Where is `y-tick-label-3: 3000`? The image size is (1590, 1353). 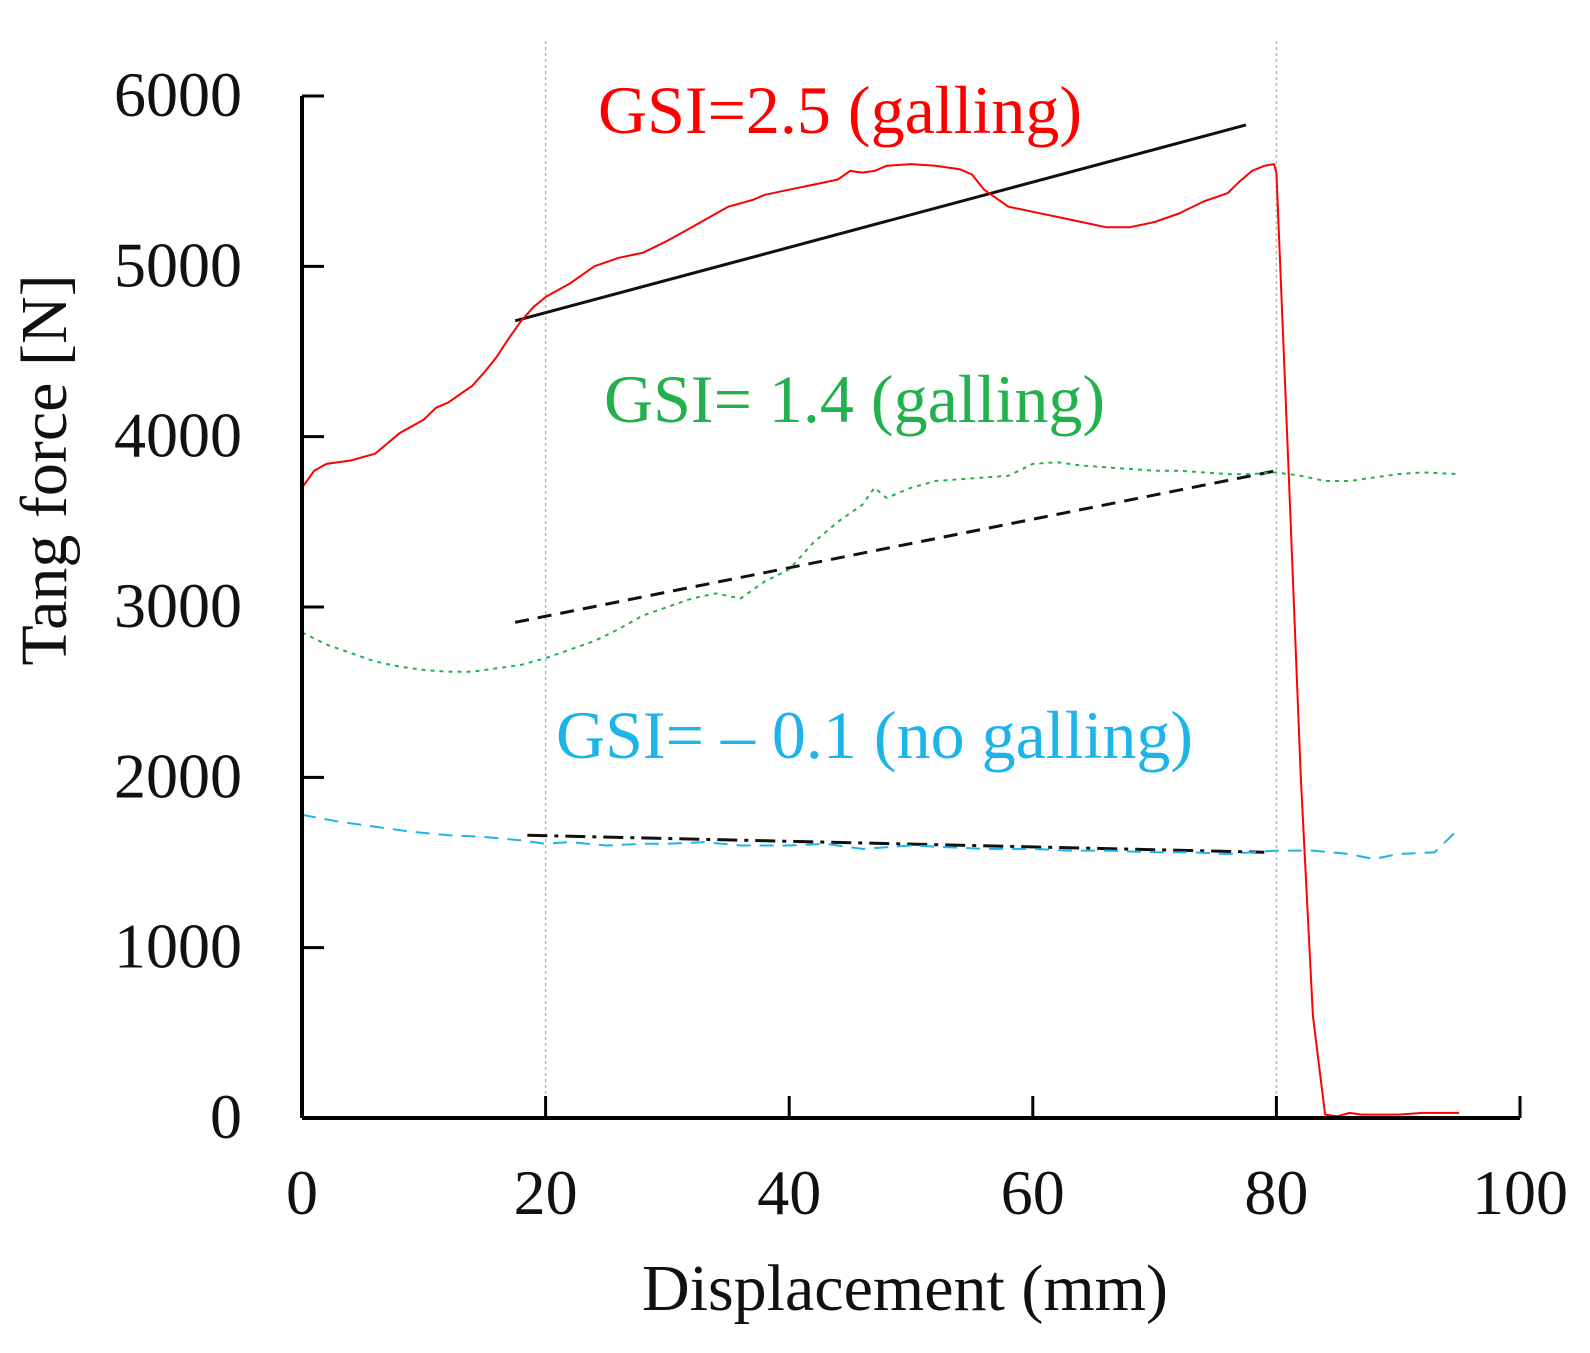 y-tick-label-3: 3000 is located at coordinates (178, 605).